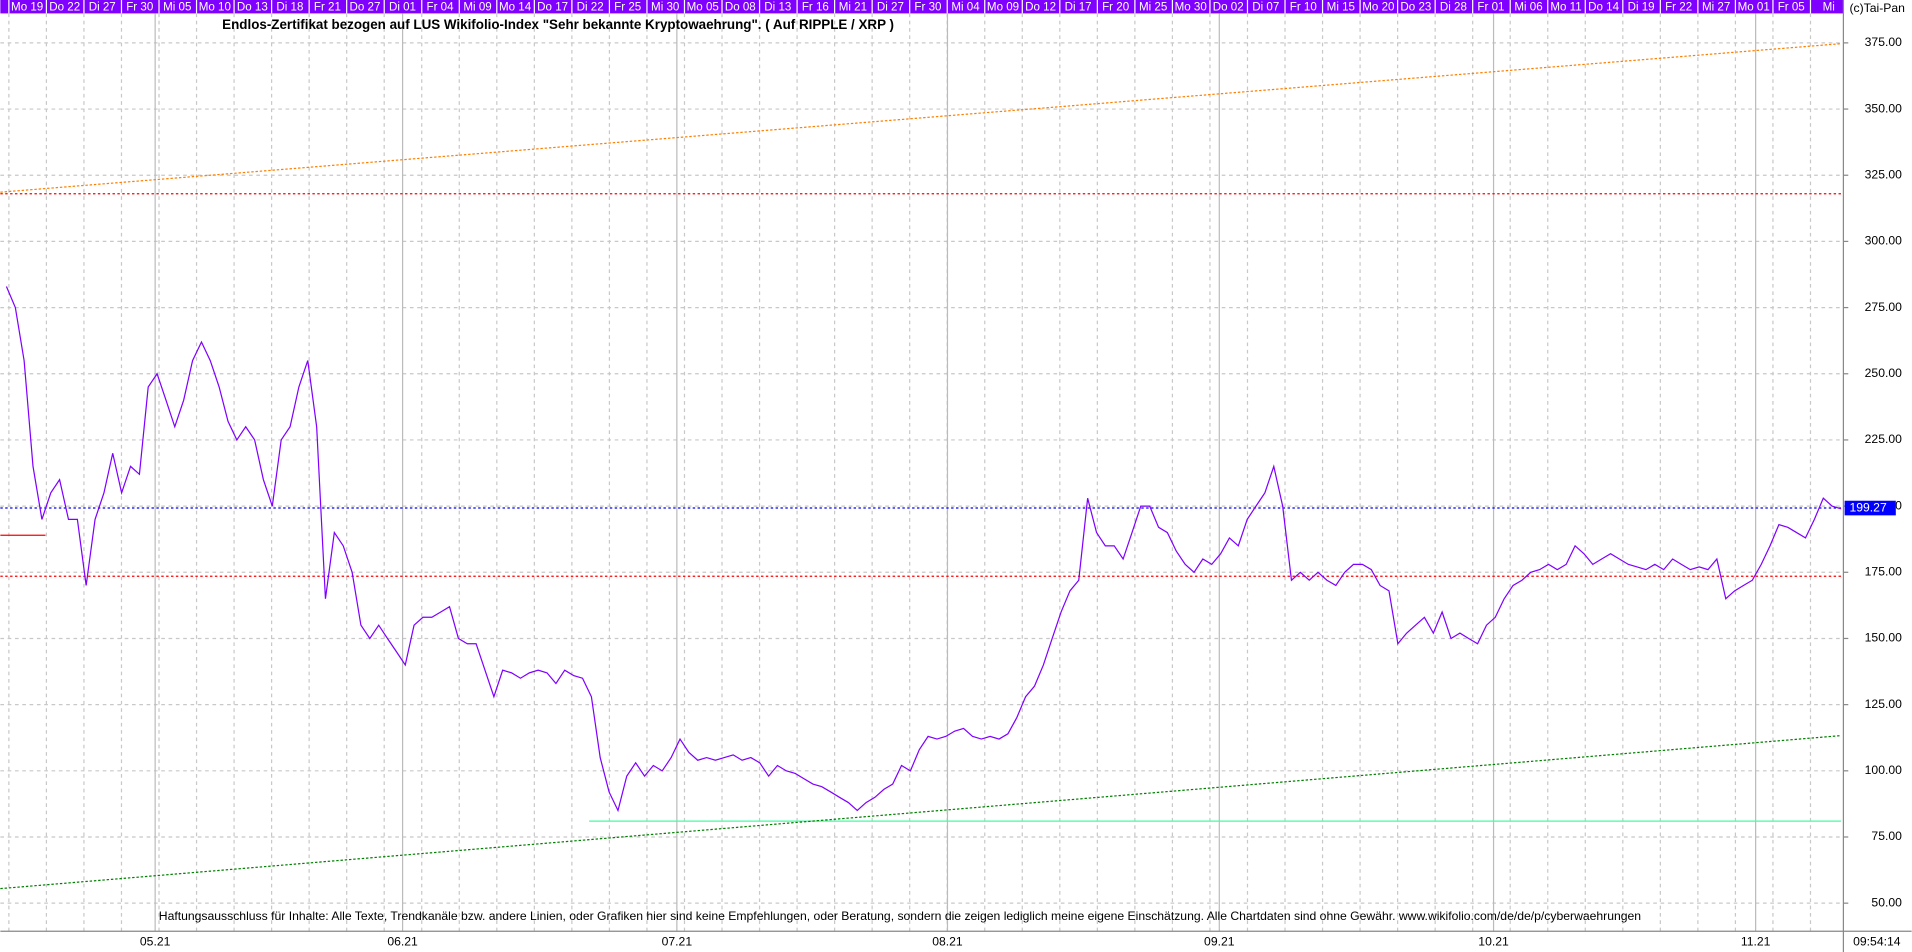 Image resolution: width=1912 pixels, height=952 pixels. I want to click on x-tick-label: 07.21, so click(677, 941).